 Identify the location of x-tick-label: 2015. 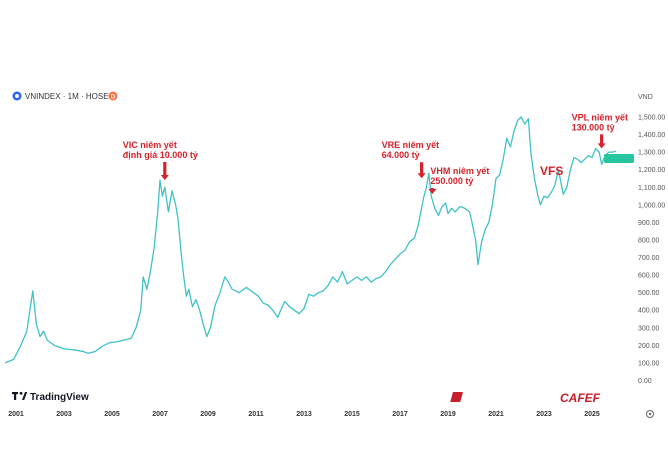
(352, 414).